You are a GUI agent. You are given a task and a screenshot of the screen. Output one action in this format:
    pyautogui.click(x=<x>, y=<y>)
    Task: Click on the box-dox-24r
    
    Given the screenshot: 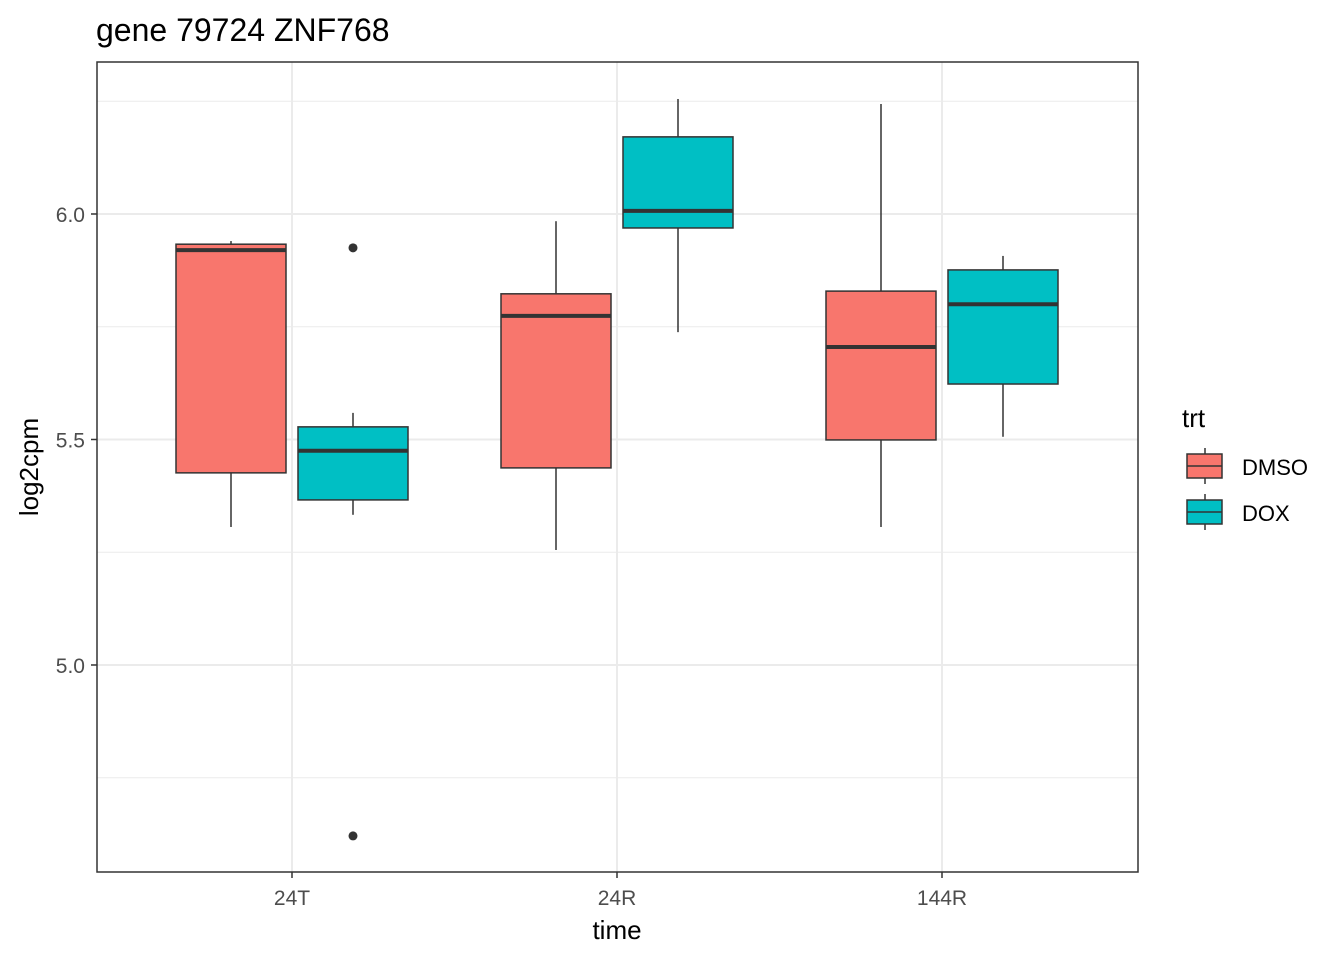 What is the action you would take?
    pyautogui.click(x=678, y=182)
    